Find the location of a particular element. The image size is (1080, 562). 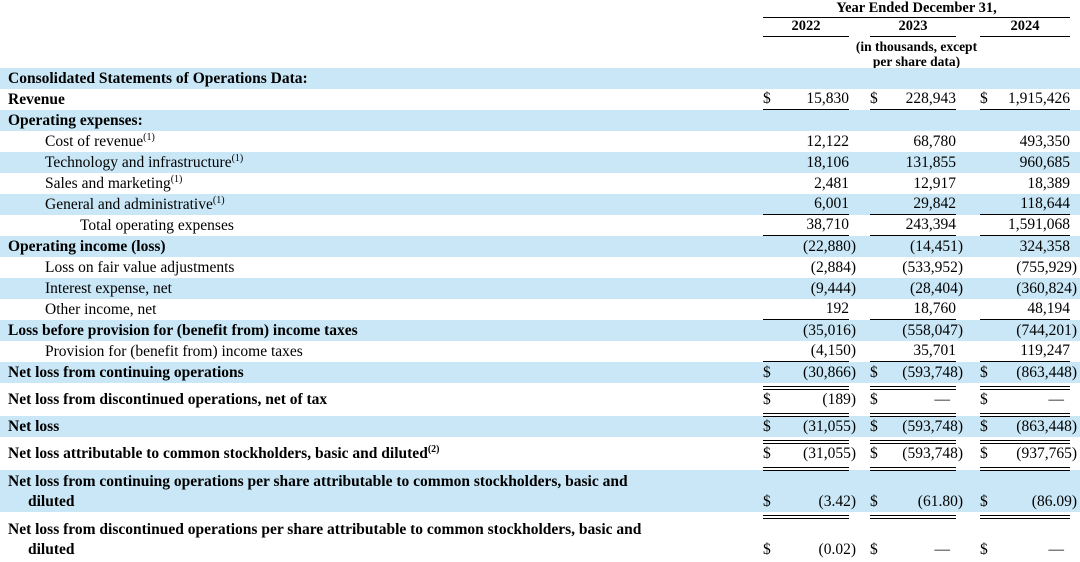

row-values: $ (3.42) $ (61.80) $ (86.09) is located at coordinates (920, 506).